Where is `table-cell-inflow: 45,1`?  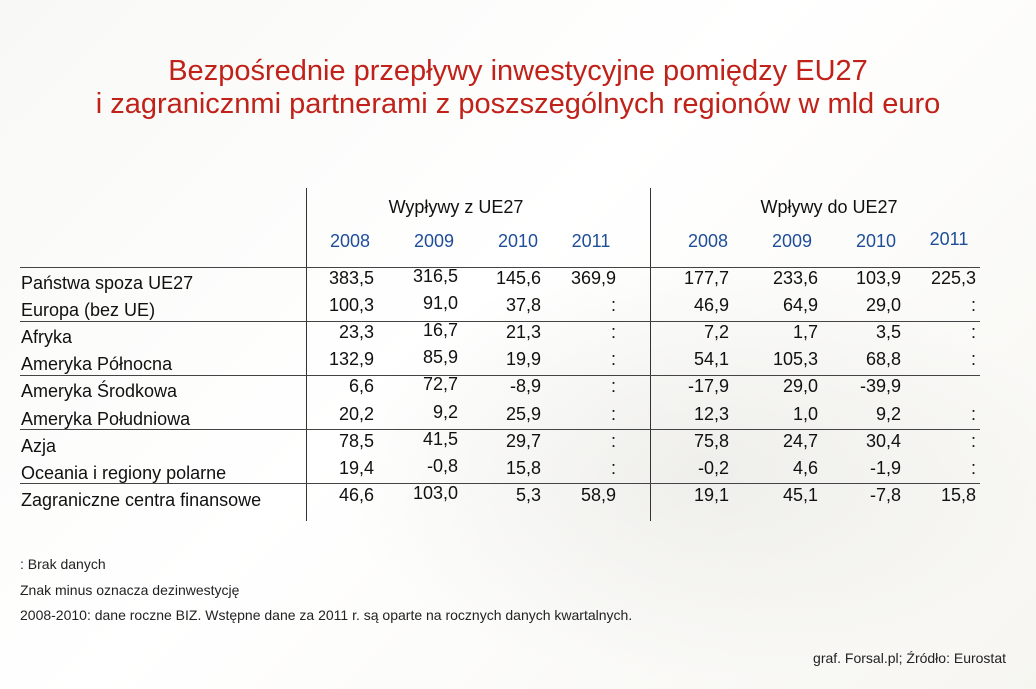 table-cell-inflow: 45,1 is located at coordinates (800, 494).